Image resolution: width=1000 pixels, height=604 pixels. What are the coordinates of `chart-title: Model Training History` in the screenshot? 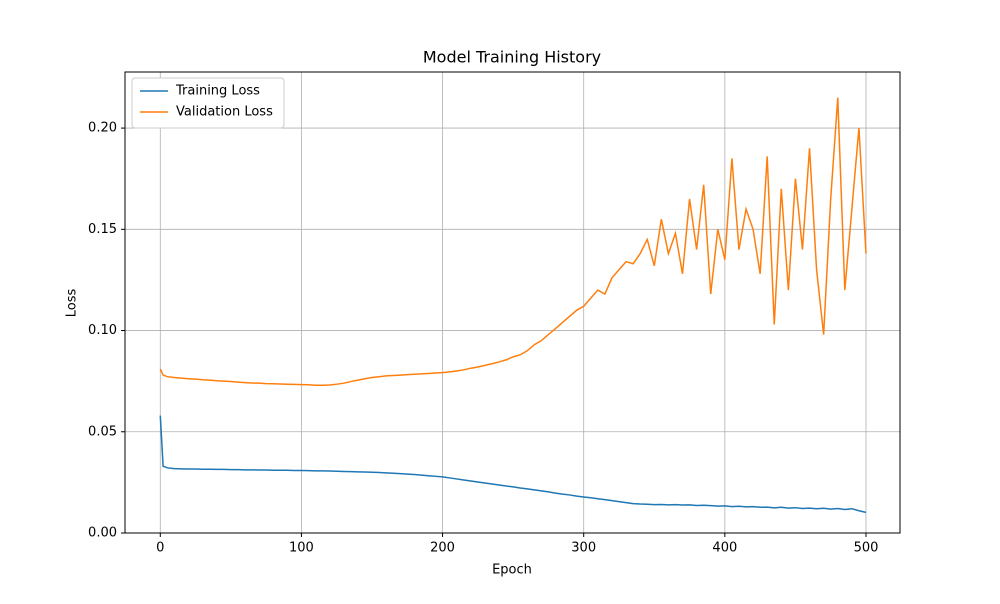 It's located at (512, 57).